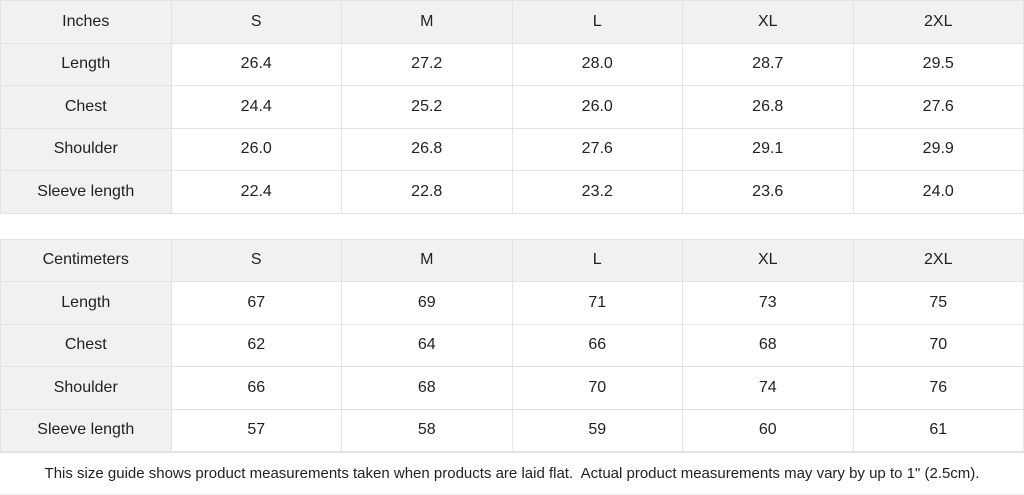 This screenshot has width=1024, height=495. What do you see at coordinates (256, 345) in the screenshot?
I see `measurement-cell: 62` at bounding box center [256, 345].